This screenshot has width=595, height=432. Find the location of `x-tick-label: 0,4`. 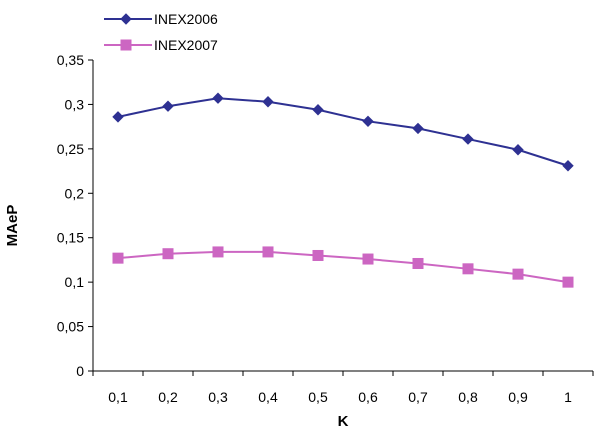

x-tick-label: 0,4 is located at coordinates (268, 397).